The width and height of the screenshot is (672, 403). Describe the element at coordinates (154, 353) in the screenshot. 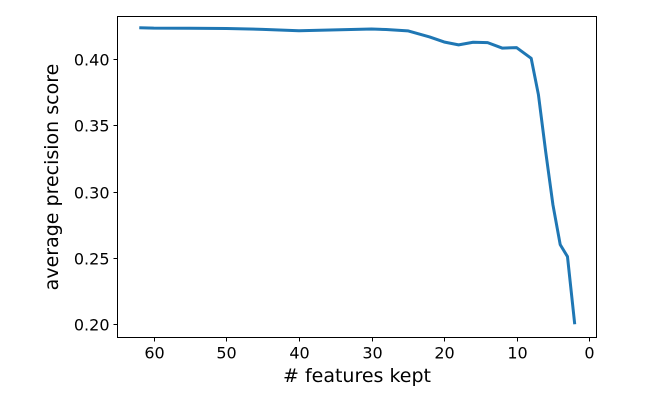

I see `x-tick-label: 60` at that location.